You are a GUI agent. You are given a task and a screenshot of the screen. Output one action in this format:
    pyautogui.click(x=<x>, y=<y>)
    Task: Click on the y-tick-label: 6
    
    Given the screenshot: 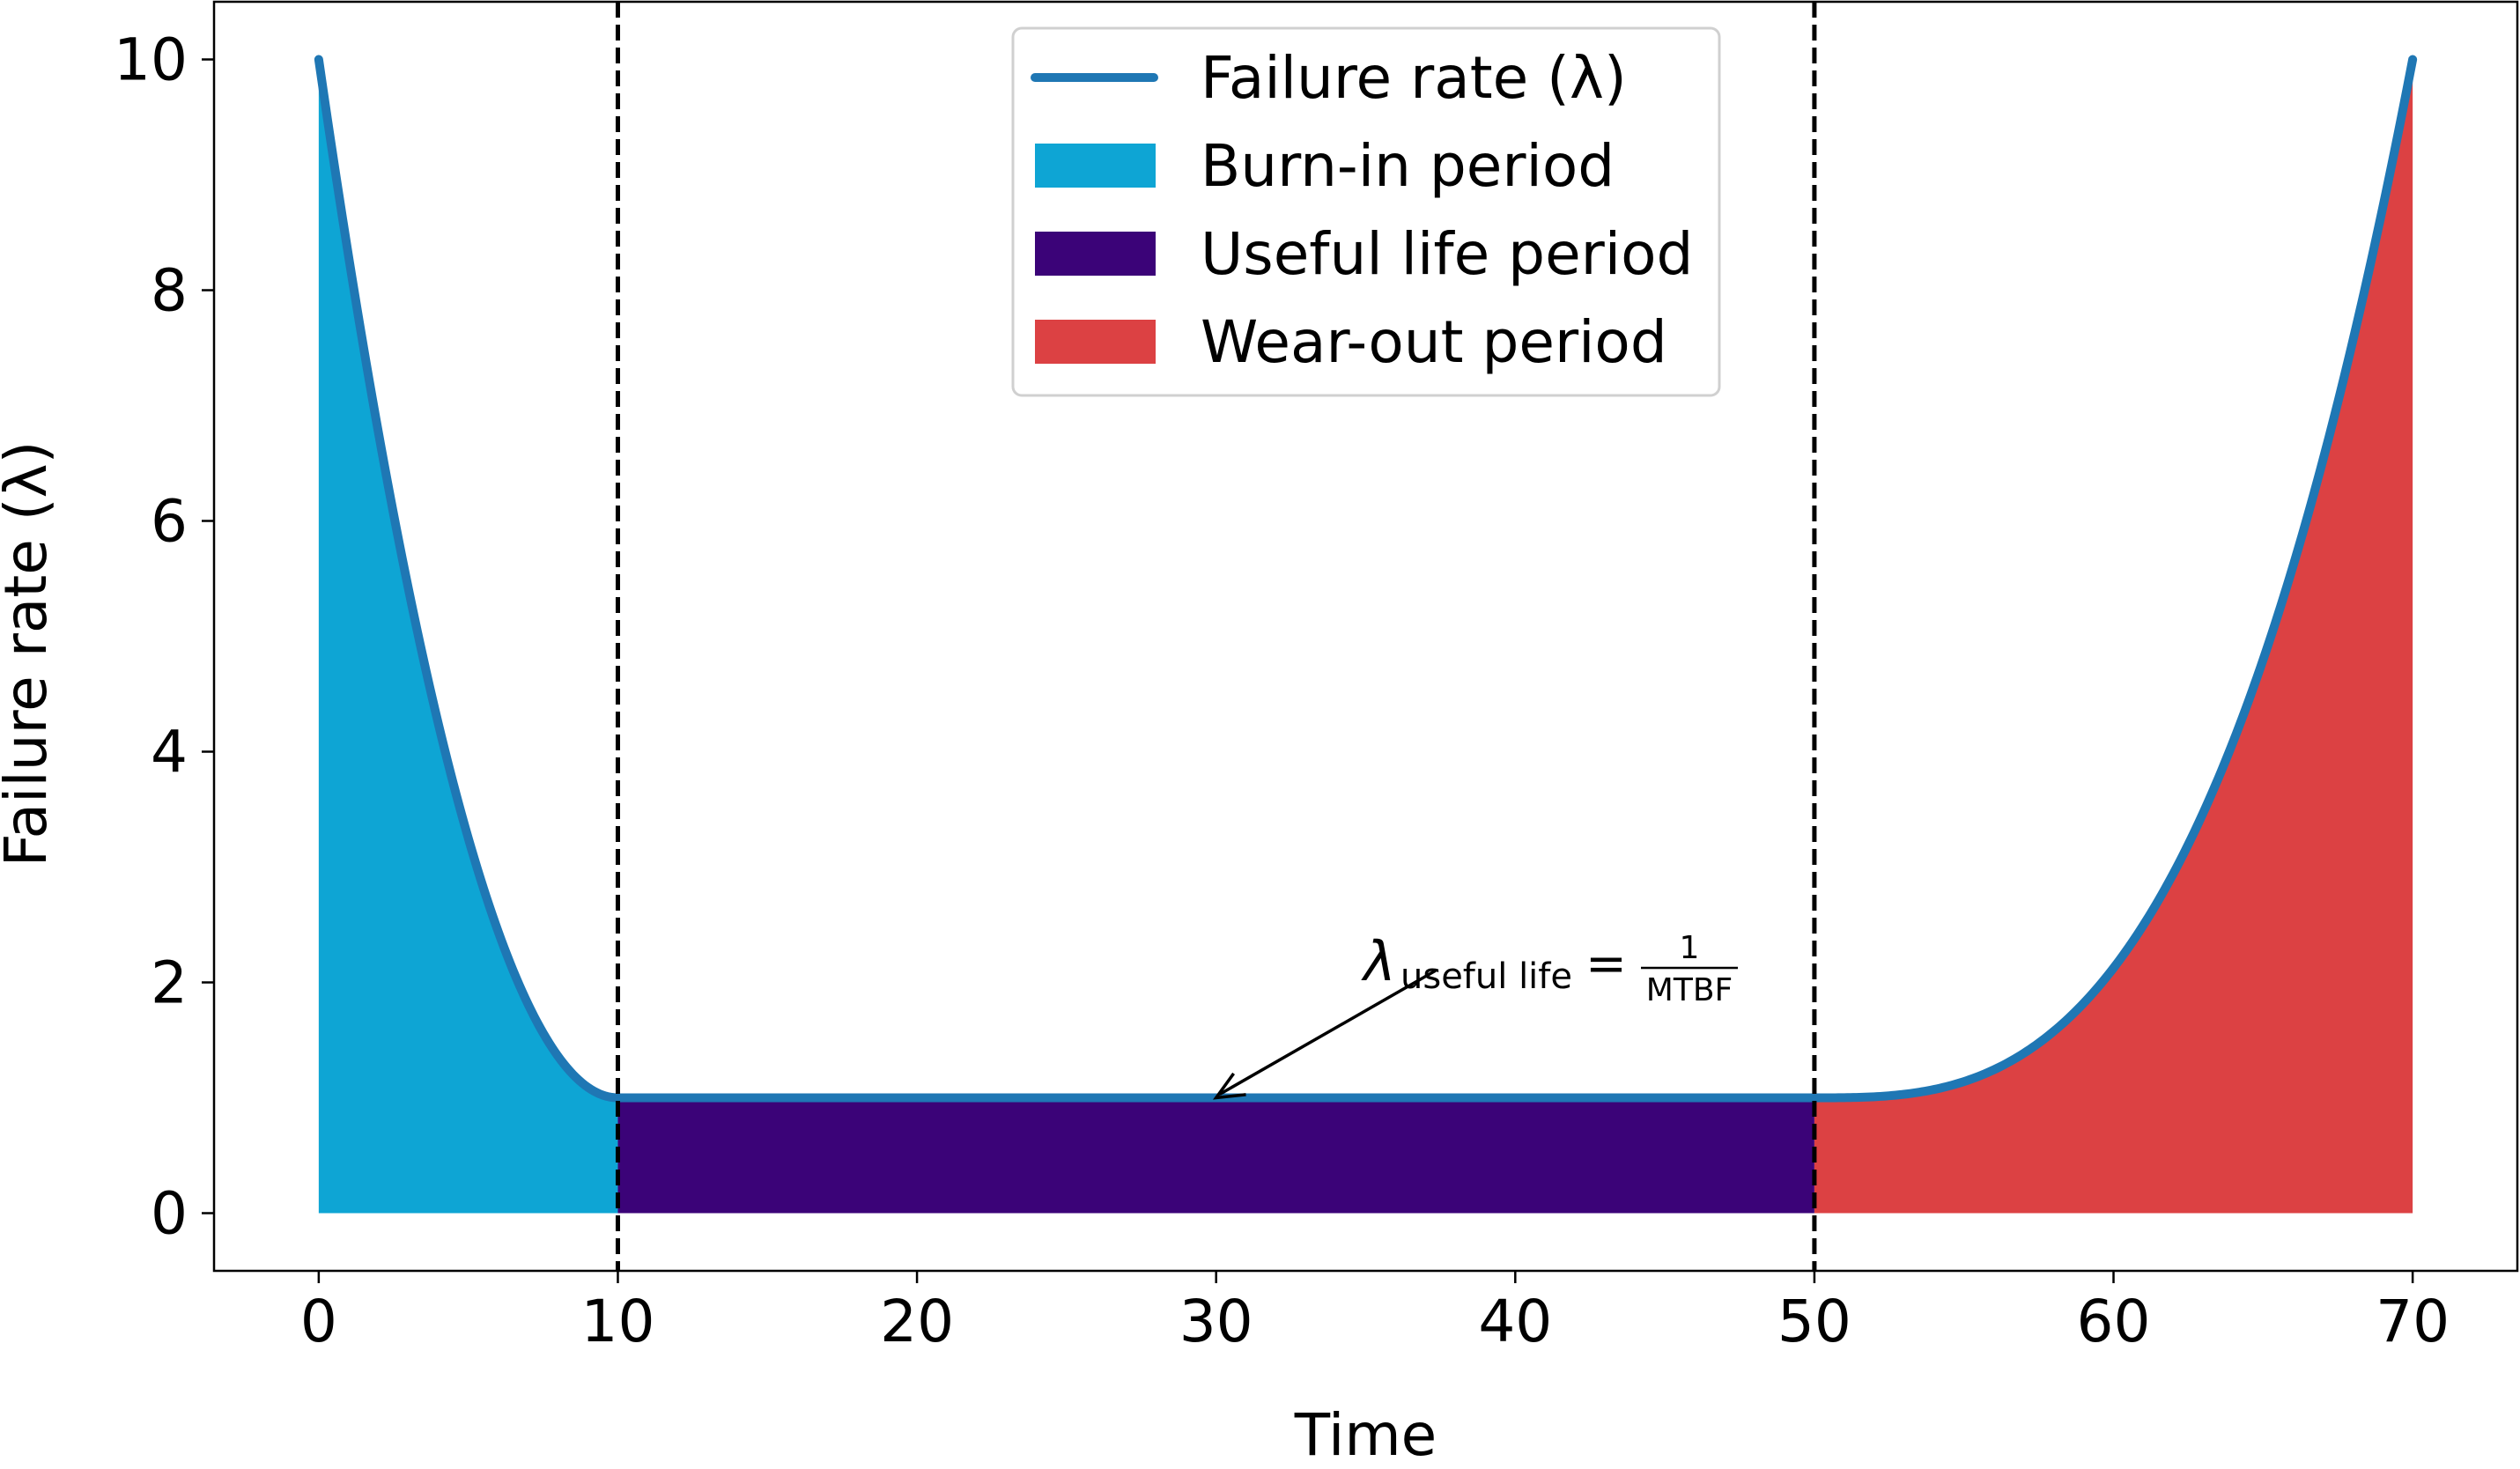 What is the action you would take?
    pyautogui.click(x=169, y=522)
    